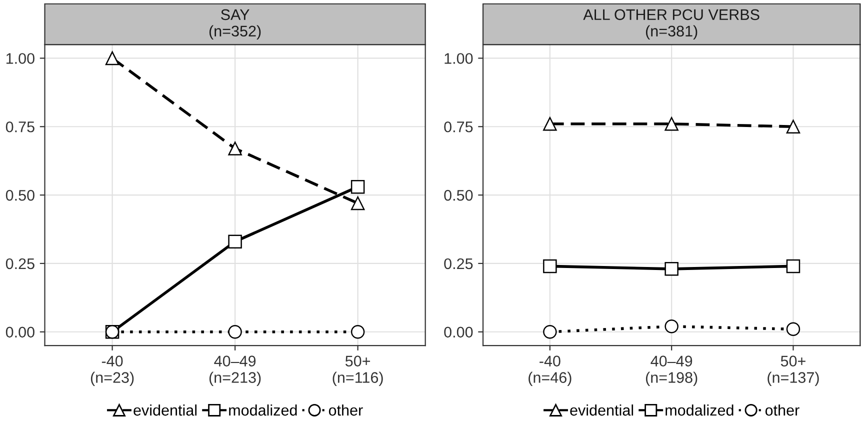  Describe the element at coordinates (672, 371) in the screenshot. I see `x-tick-label: 40–49 (n=198)` at that location.